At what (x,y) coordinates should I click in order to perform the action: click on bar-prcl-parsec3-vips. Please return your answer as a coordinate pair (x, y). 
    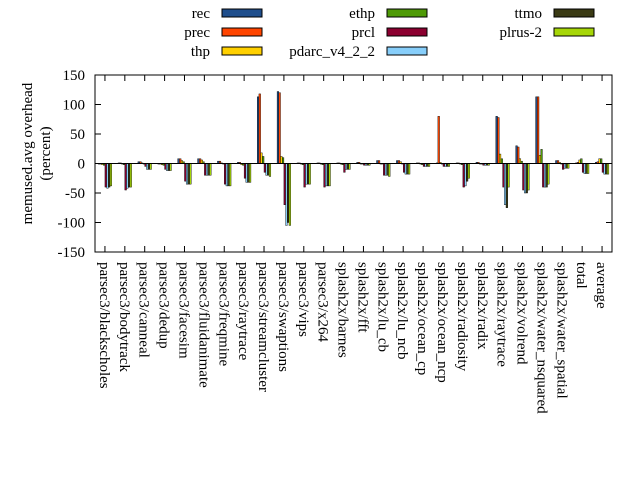
    Looking at the image, I should click on (304, 175).